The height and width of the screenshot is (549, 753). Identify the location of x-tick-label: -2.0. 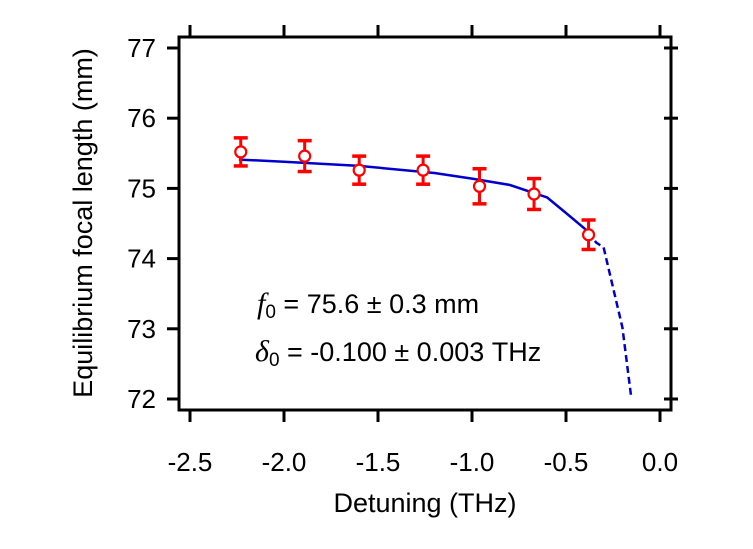
(284, 462).